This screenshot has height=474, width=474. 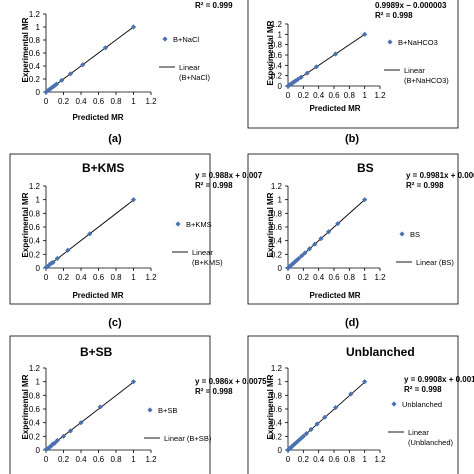 What do you see at coordinates (35, 409) in the screenshot?
I see `chart5-y-tick-label: 0.6` at bounding box center [35, 409].